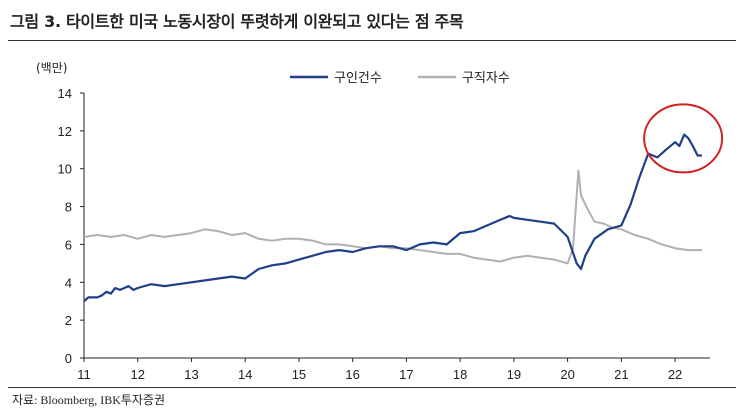 The height and width of the screenshot is (411, 743). What do you see at coordinates (372, 40) in the screenshot?
I see `title-divider` at bounding box center [372, 40].